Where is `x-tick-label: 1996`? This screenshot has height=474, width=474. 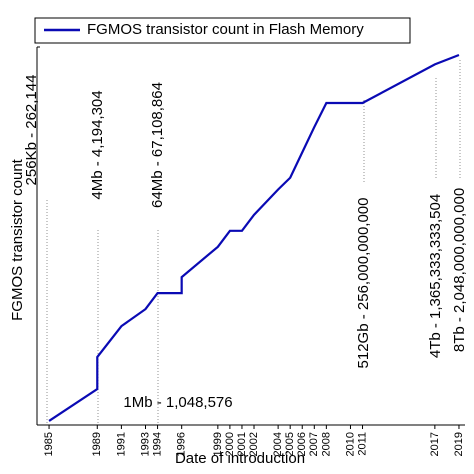 x-tick-label: 1996 is located at coordinates (182, 444).